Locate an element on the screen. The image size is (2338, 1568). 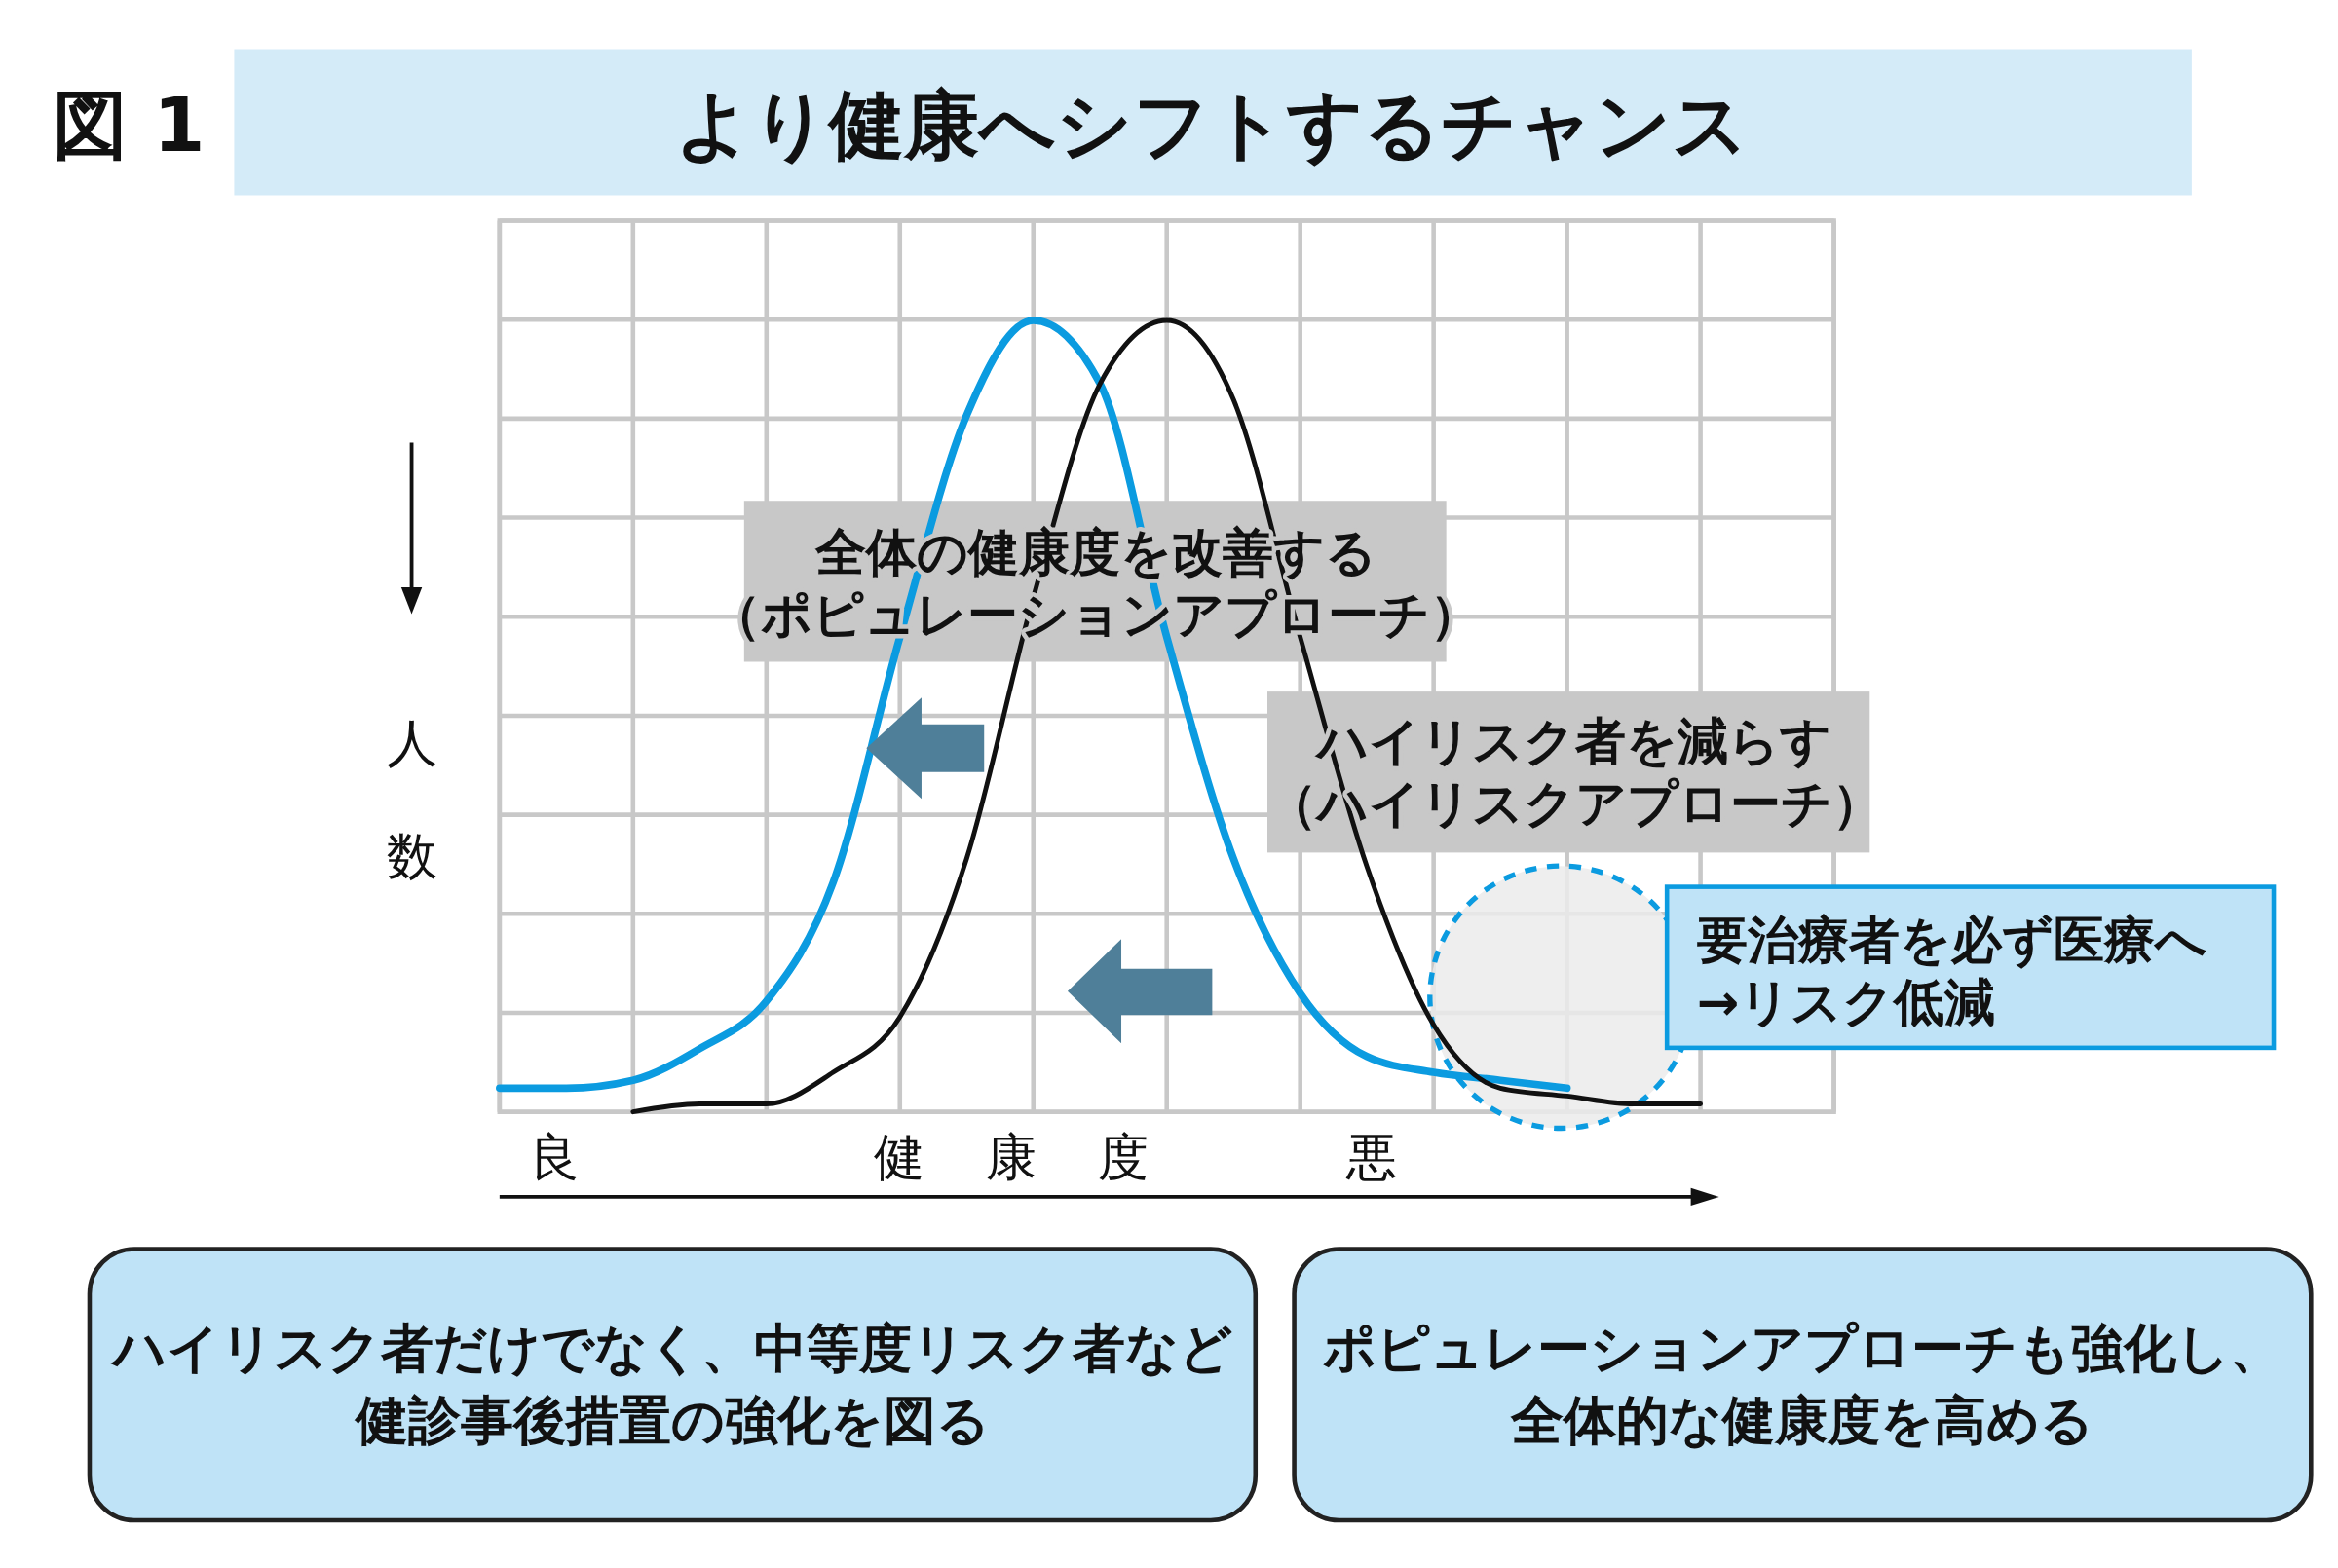
text: 良 is located at coordinates (555, 1156).